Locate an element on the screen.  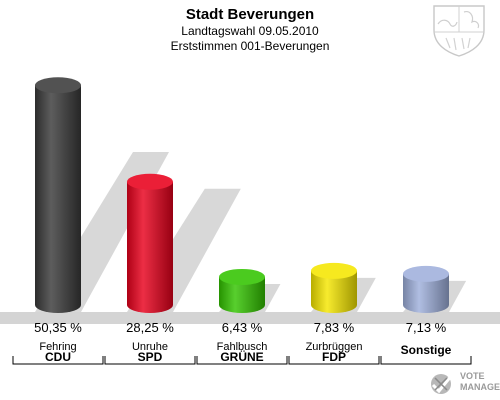
bar-fdp is located at coordinates (334, 291).